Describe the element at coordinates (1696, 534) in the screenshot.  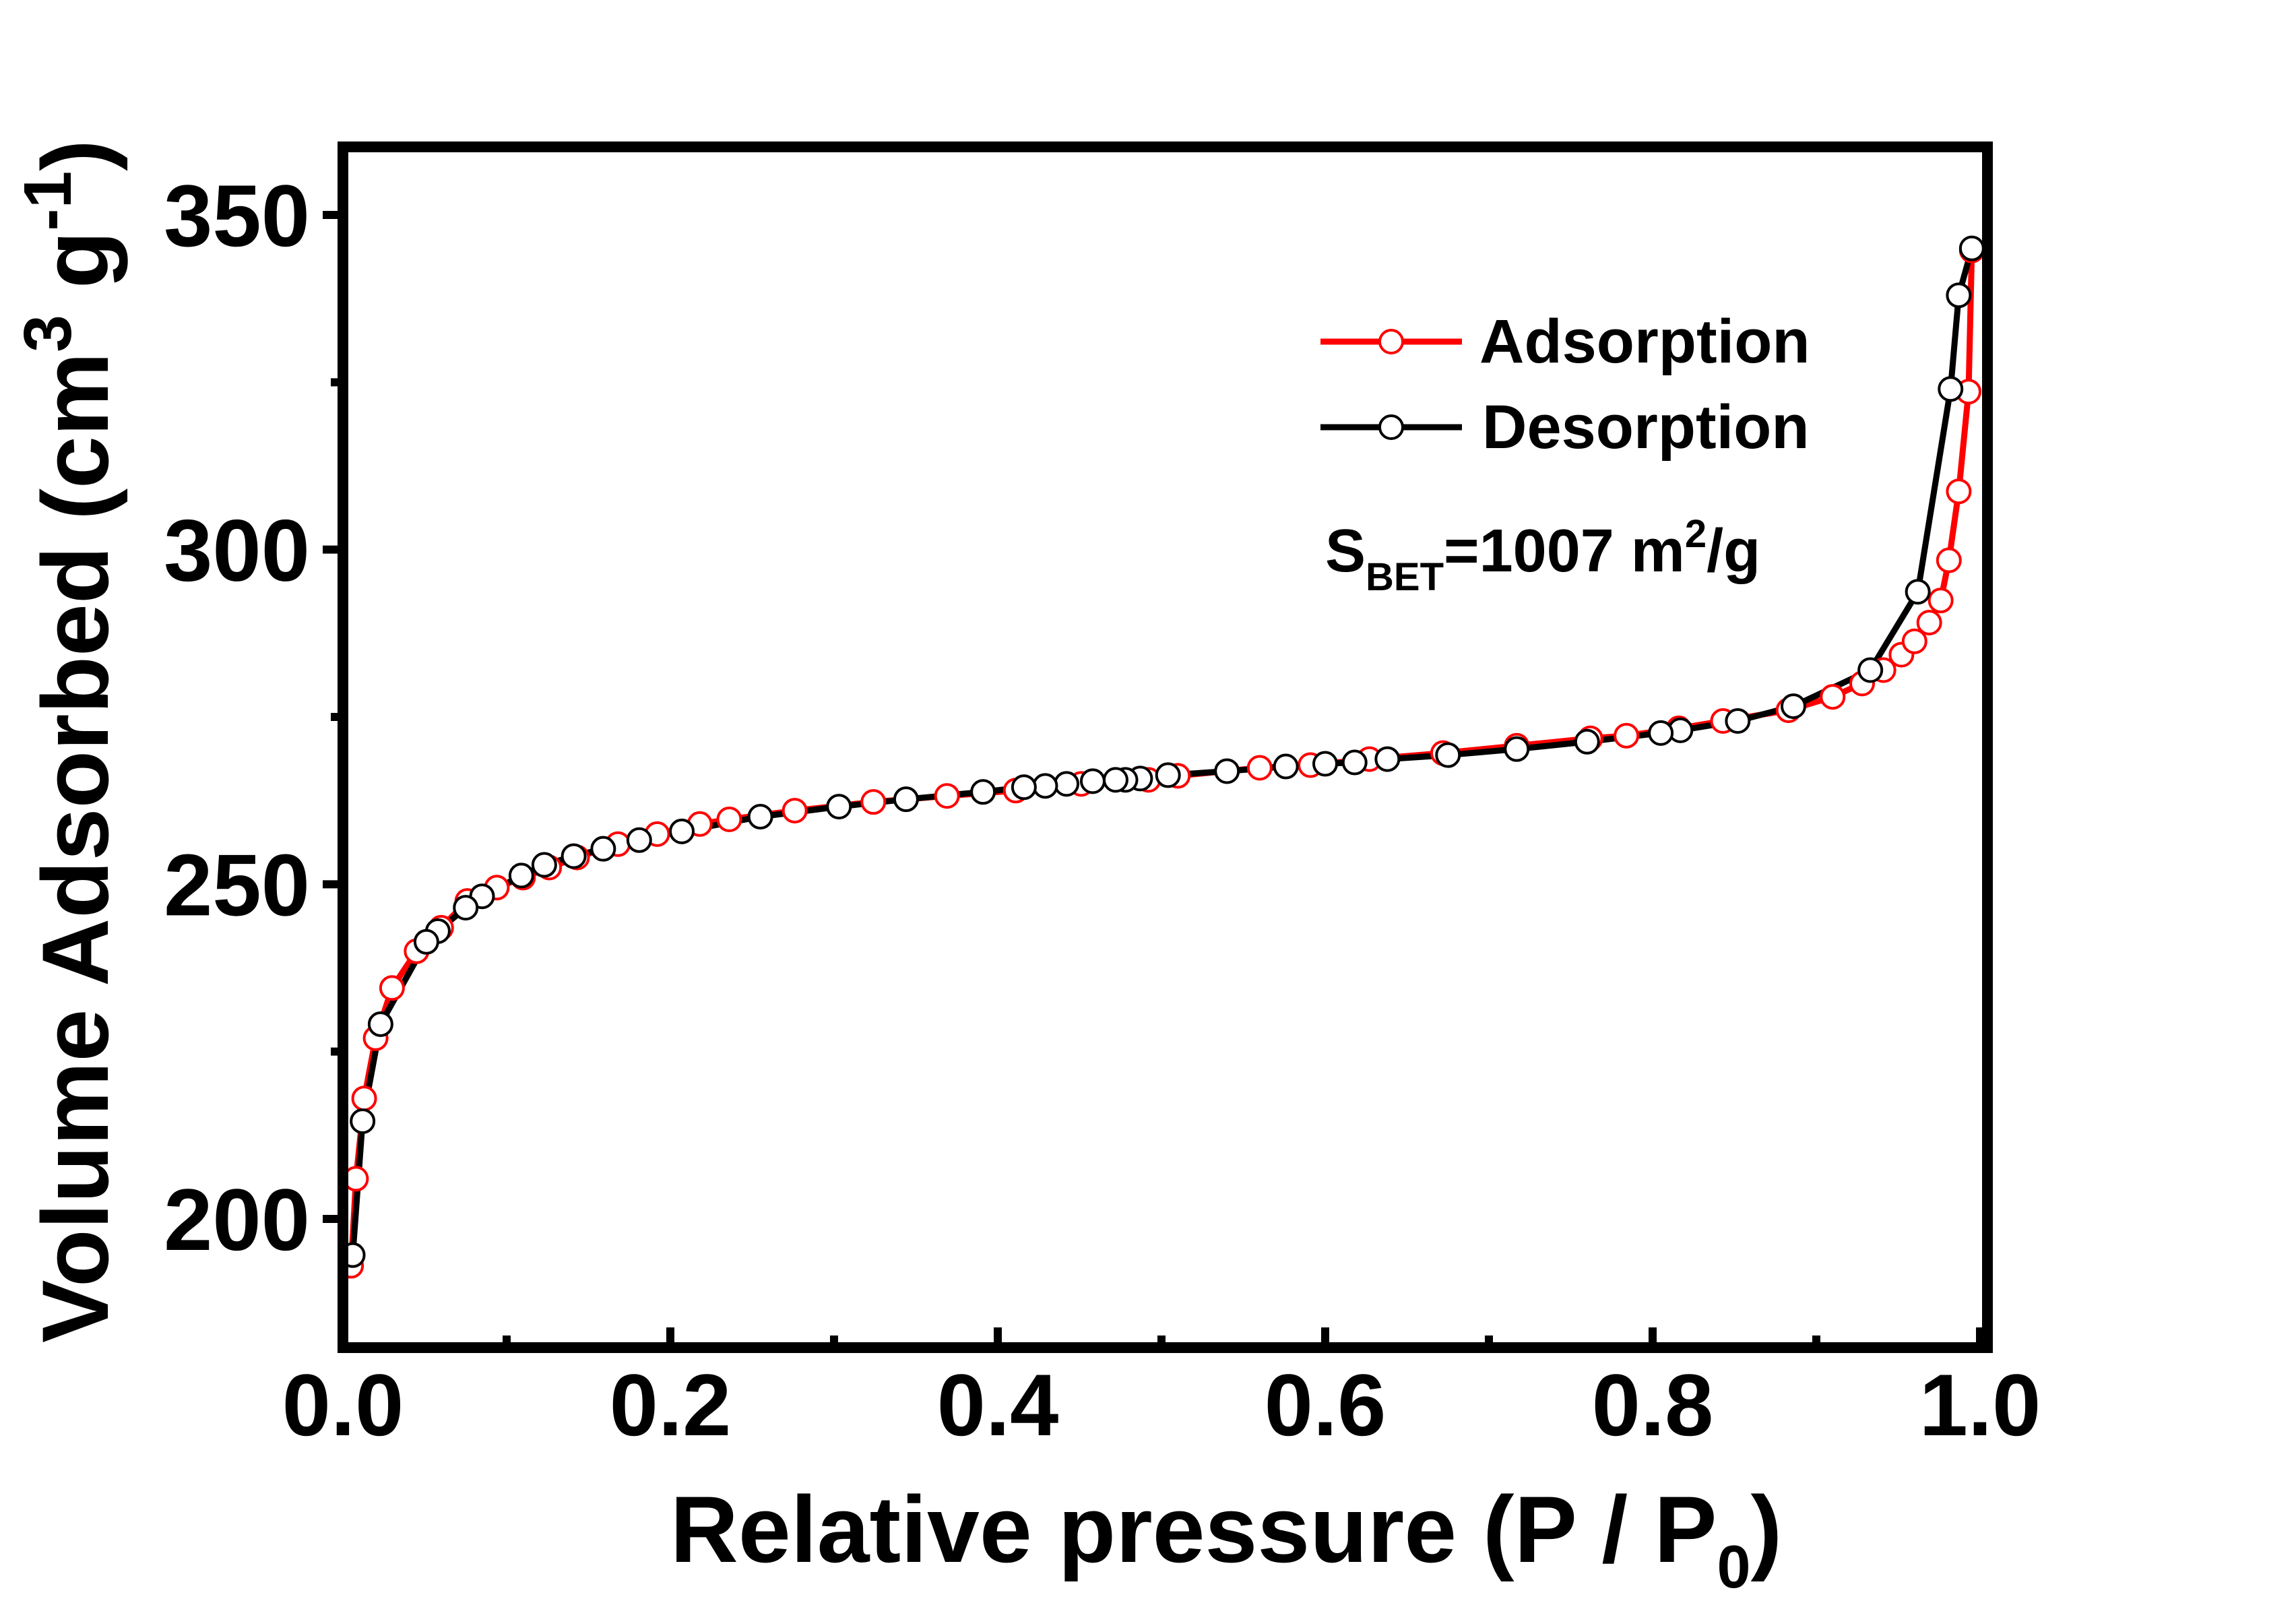
I see `sbet-superscript: 2` at that location.